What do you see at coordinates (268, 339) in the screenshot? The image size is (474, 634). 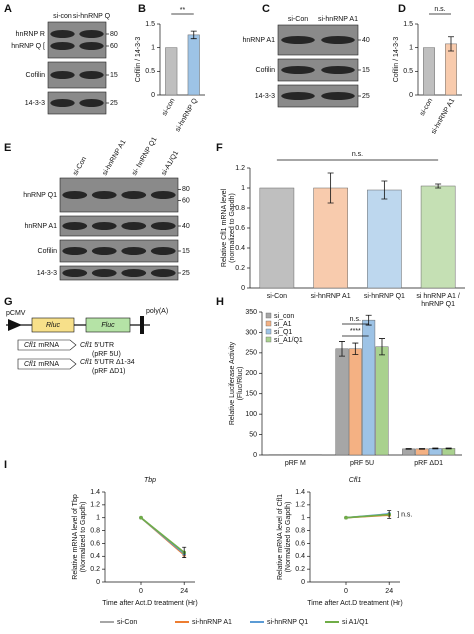 I see `legend-swatch` at bounding box center [268, 339].